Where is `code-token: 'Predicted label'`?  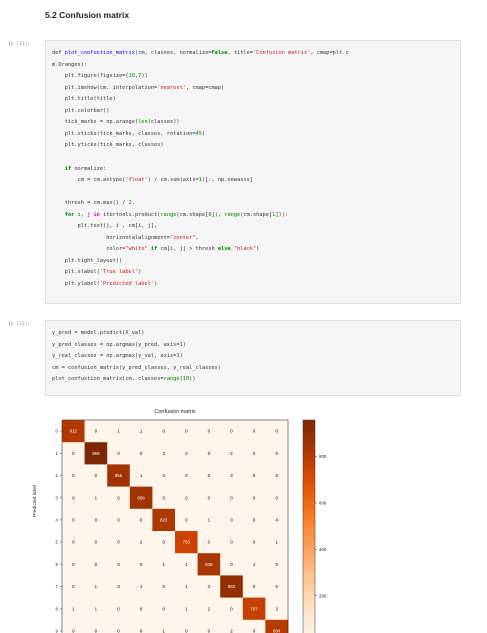
code-token: 'Predicted label' is located at coordinates (127, 284).